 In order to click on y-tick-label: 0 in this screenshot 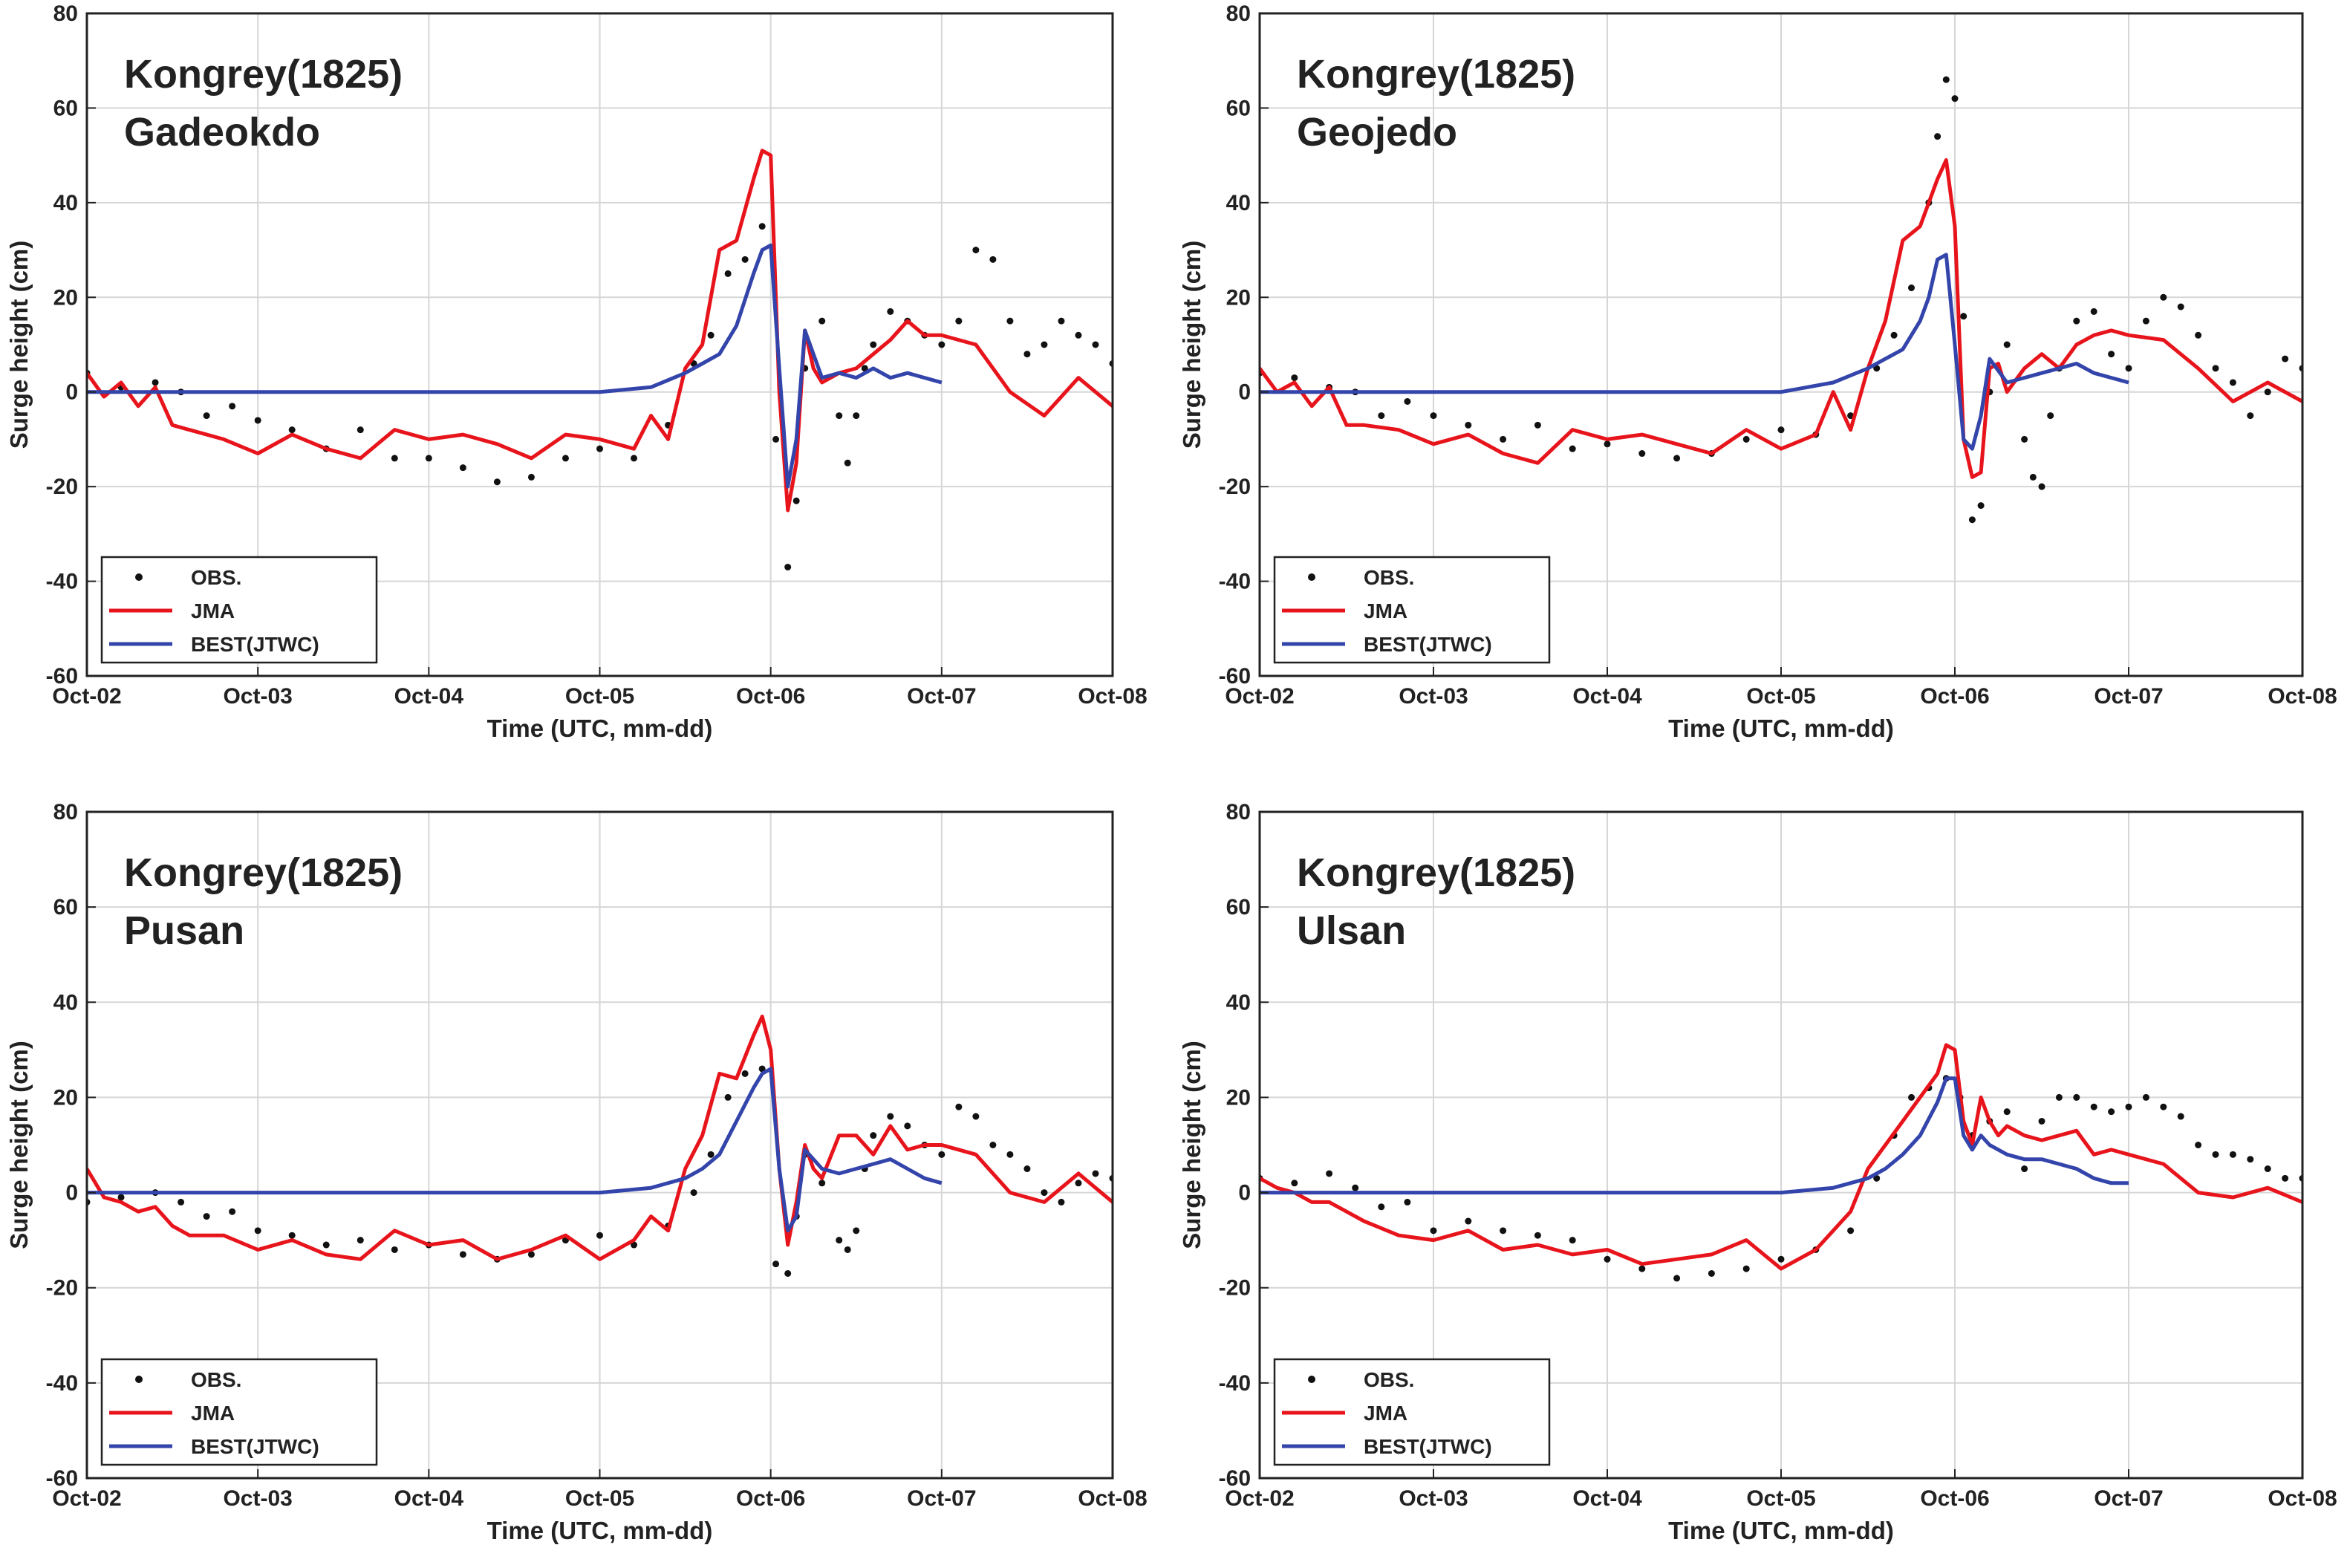, I will do `click(1244, 1193)`.